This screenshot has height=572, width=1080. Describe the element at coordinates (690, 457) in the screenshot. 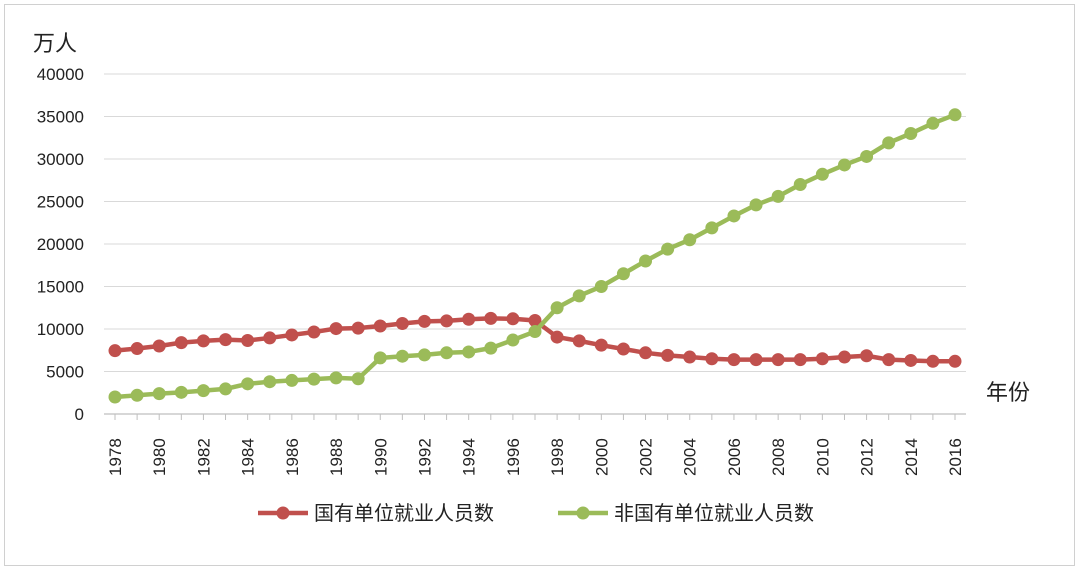

I see `x-tick-label: 2004` at that location.